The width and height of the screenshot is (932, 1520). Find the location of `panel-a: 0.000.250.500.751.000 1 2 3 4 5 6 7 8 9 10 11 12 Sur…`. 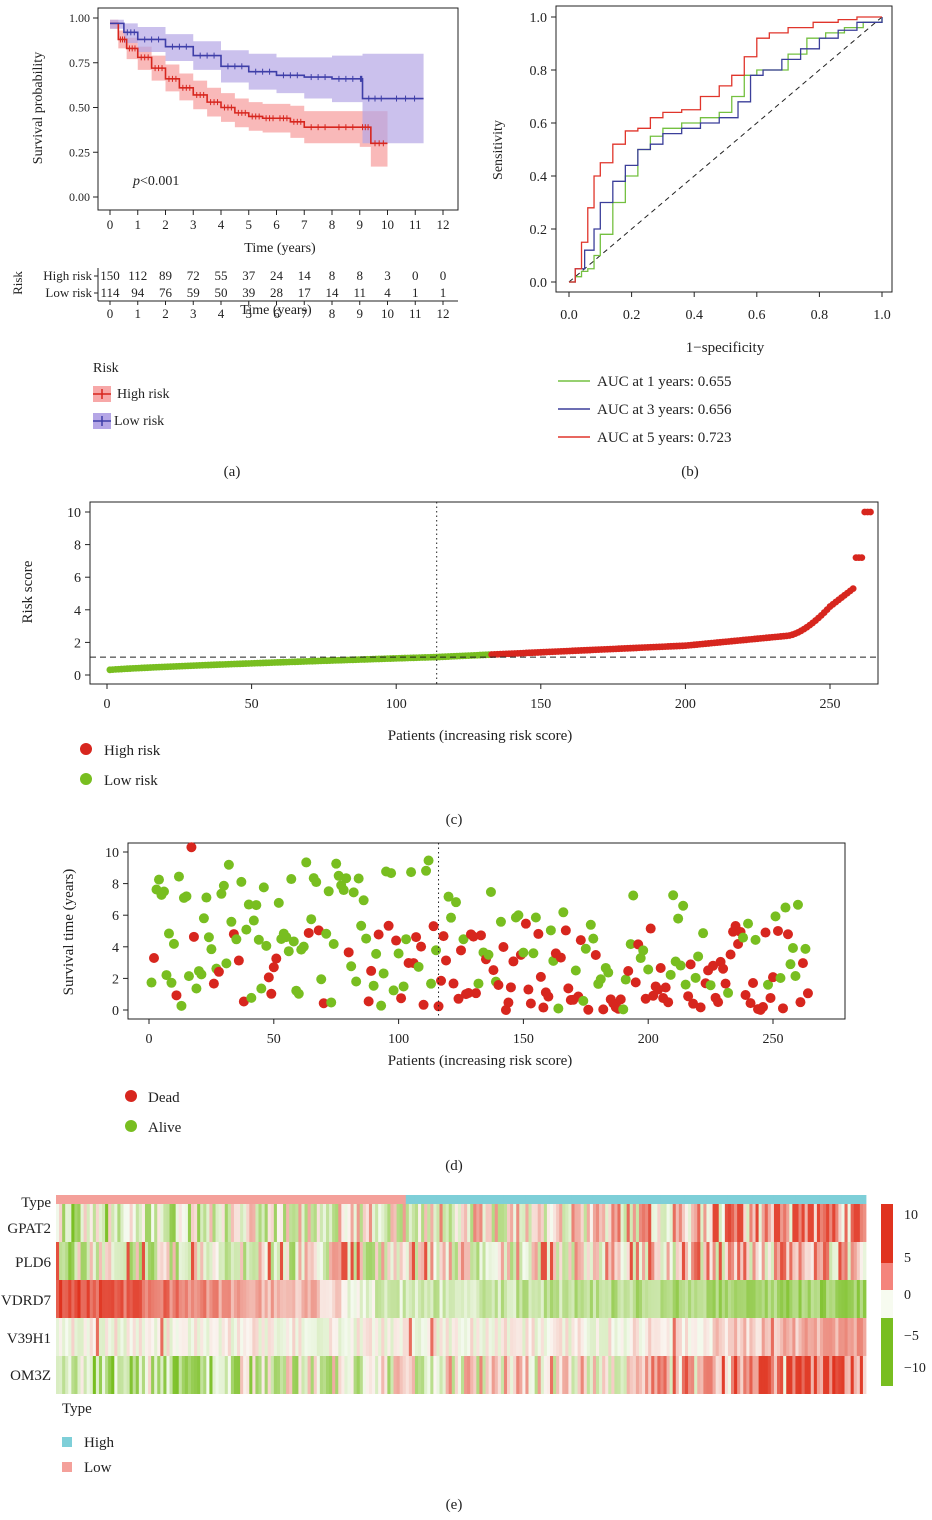

panel-a: 0.000.250.500.751.000 1 2 3 4 5 6 7 8 9 10 11 12 Sur… is located at coordinates (234, 243).